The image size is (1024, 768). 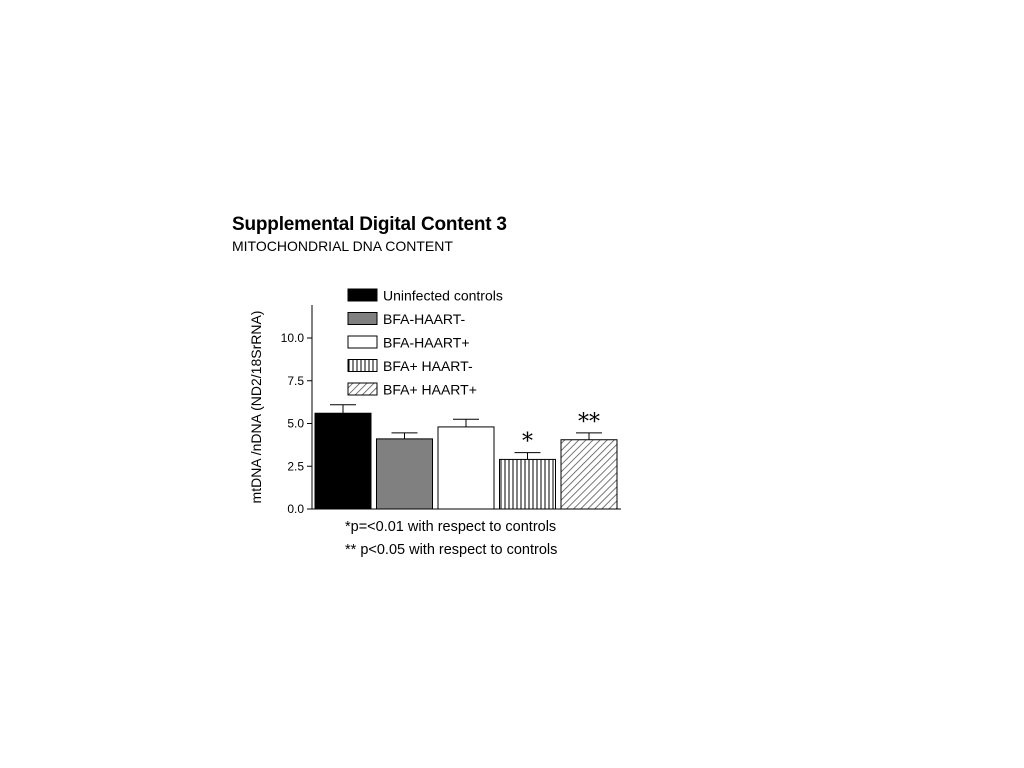 What do you see at coordinates (443, 296) in the screenshot?
I see `legend-label-0: Uninfected controls` at bounding box center [443, 296].